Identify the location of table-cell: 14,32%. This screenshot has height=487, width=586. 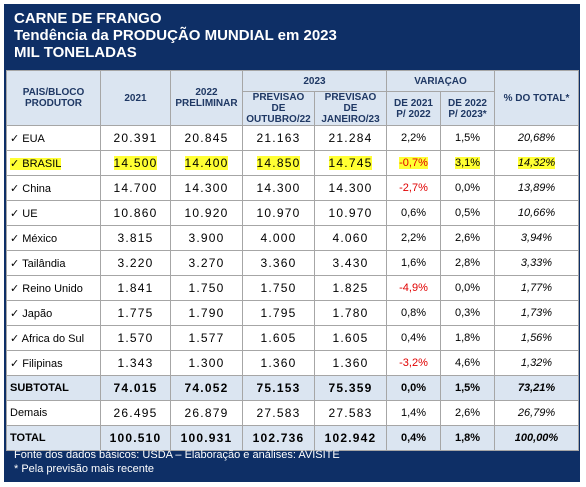
(536, 163).